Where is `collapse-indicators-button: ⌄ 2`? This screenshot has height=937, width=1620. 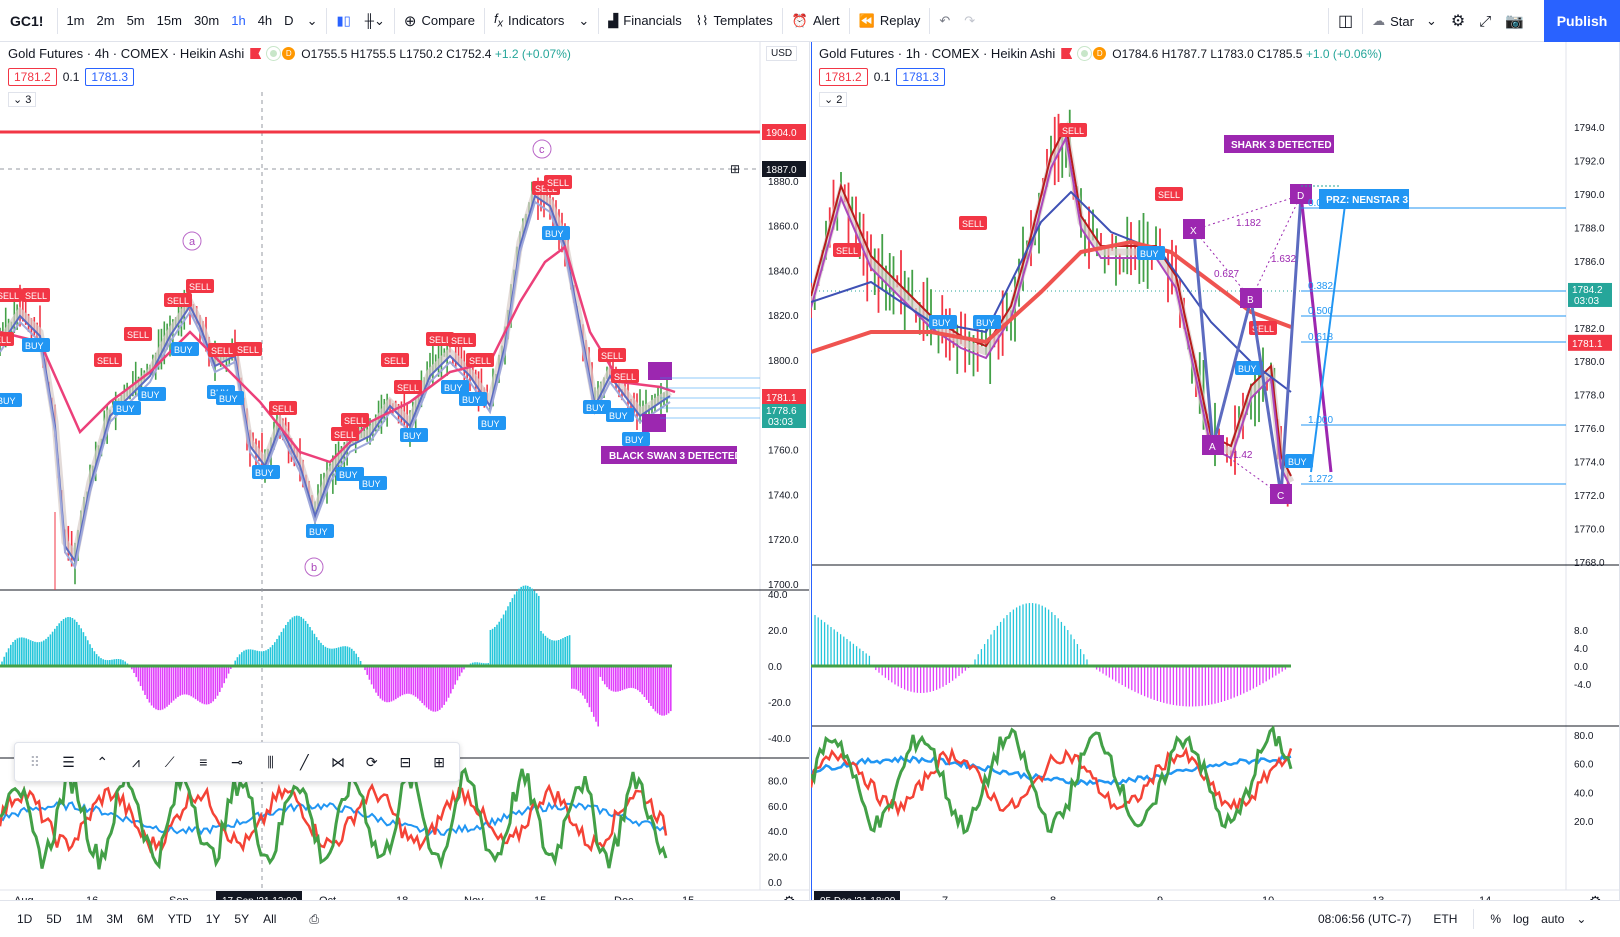
collapse-indicators-button: ⌄ 2 is located at coordinates (833, 99).